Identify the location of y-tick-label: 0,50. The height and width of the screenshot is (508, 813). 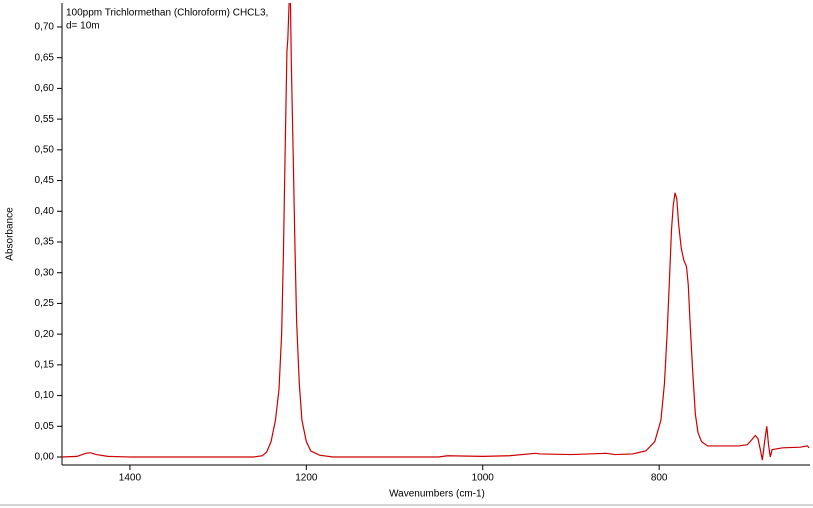
(45, 149).